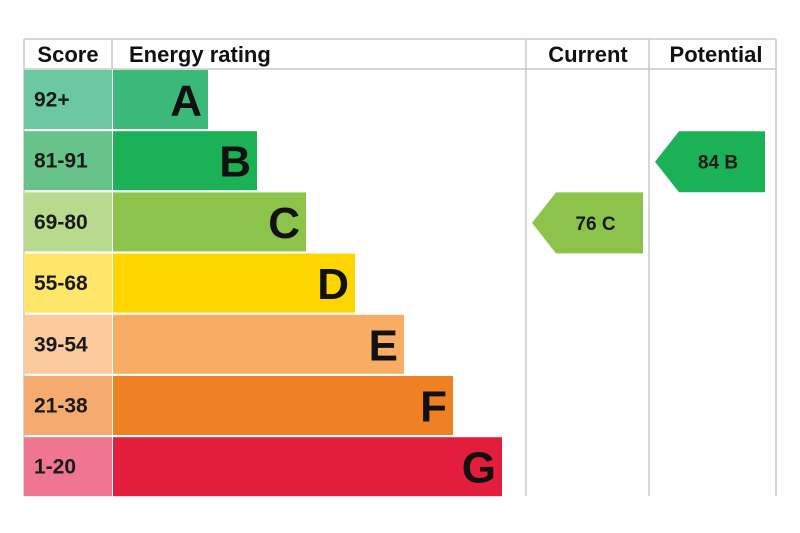 The image size is (800, 533). What do you see at coordinates (55, 467) in the screenshot?
I see `score-range-g: 1-20` at bounding box center [55, 467].